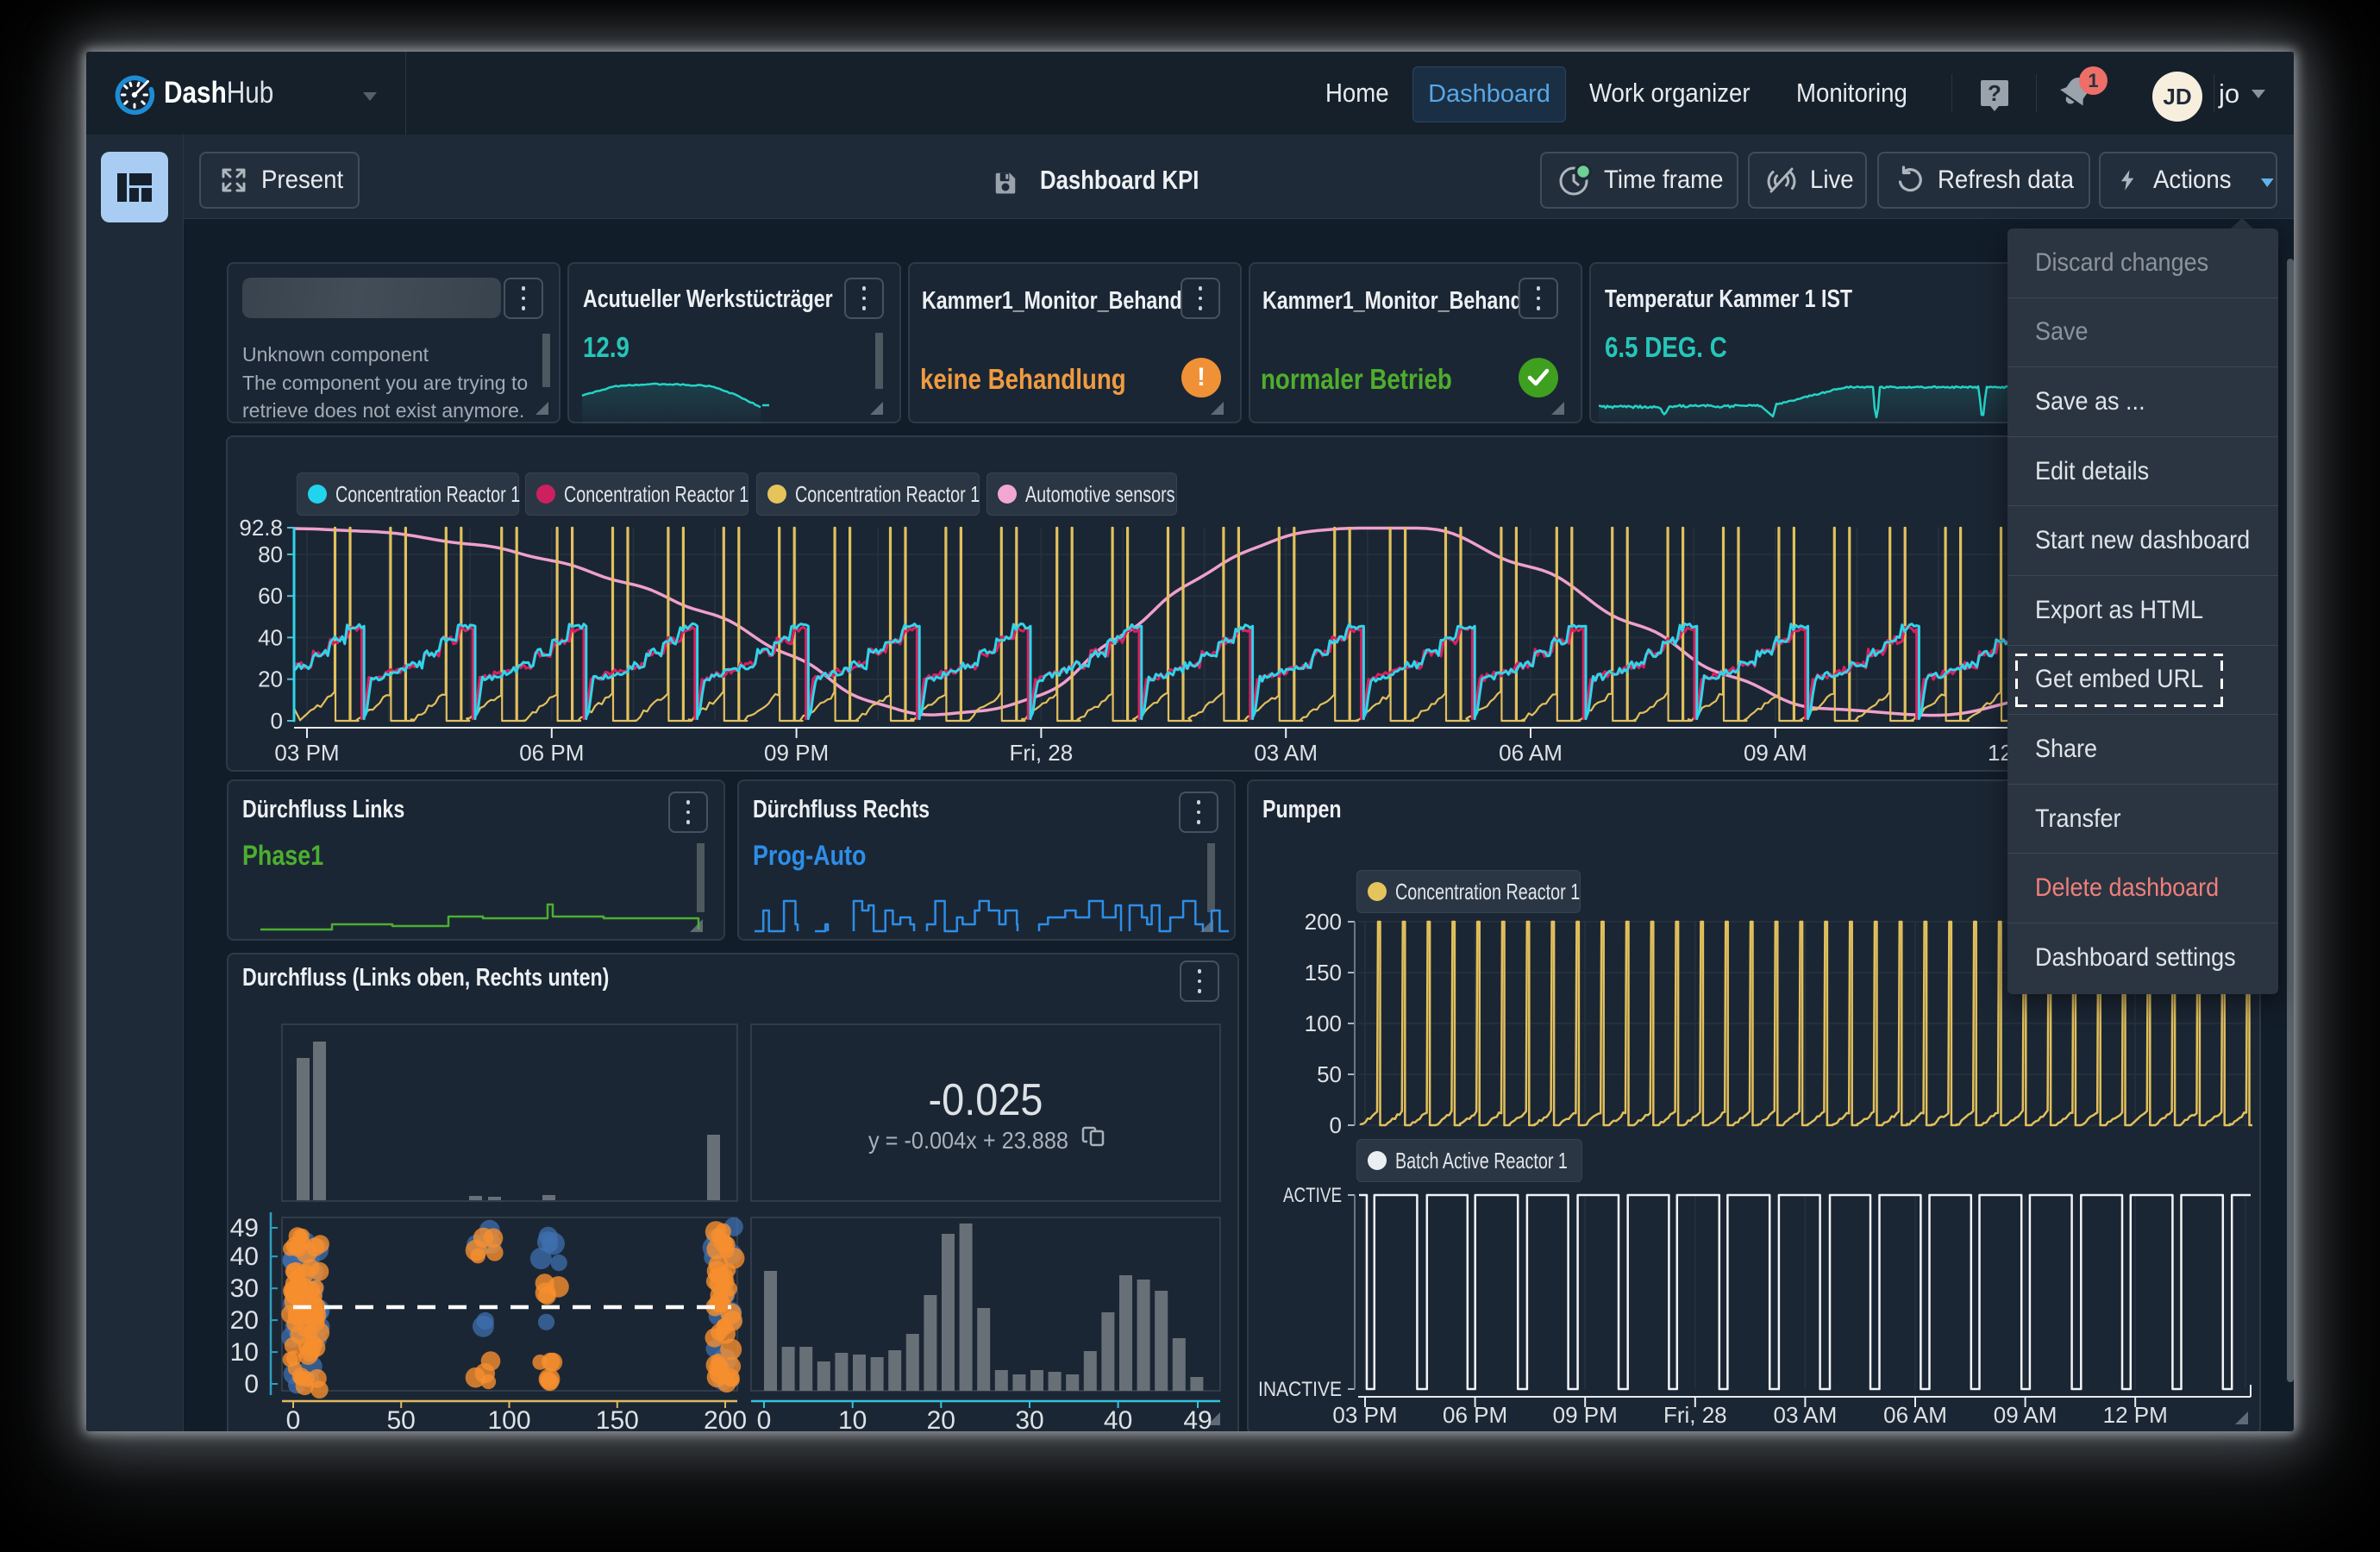 This screenshot has width=2380, height=1552. I want to click on svg-text: 60, so click(271, 596).